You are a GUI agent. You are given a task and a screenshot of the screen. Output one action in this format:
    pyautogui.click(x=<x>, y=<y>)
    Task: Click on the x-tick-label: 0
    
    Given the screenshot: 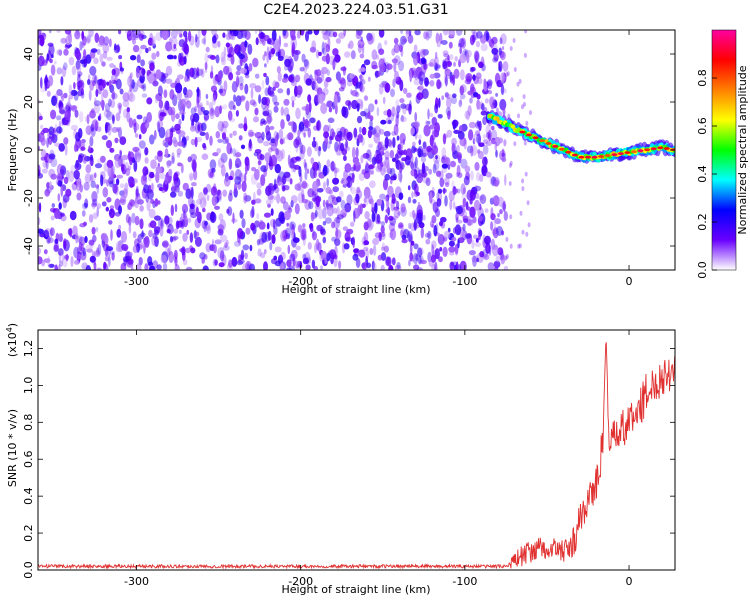 What is the action you would take?
    pyautogui.click(x=629, y=581)
    